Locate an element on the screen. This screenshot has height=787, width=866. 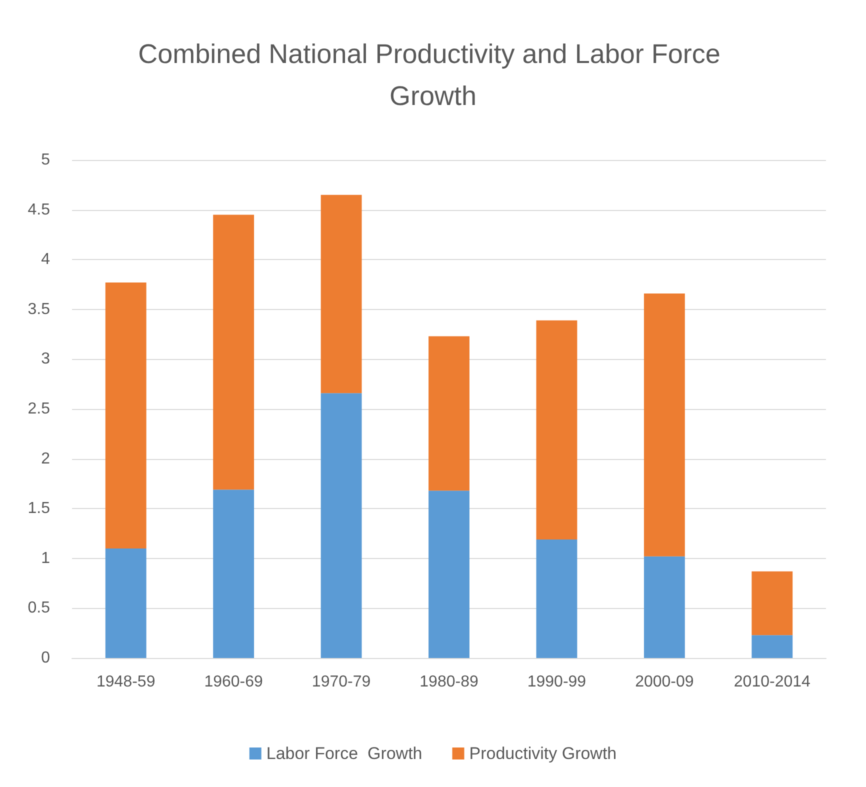
chart-title: Combined National Productivity and Labor Force Growth is located at coordinates (433, 75).